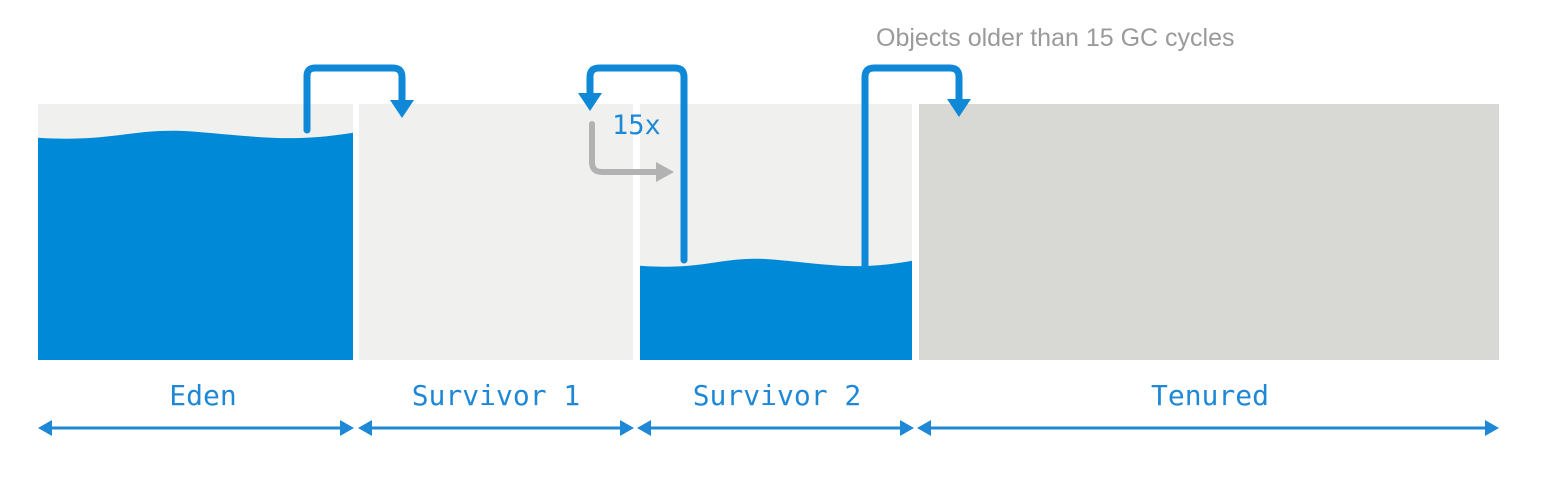 The image size is (1553, 494). What do you see at coordinates (202, 395) in the screenshot?
I see `eden-label: Eden` at bounding box center [202, 395].